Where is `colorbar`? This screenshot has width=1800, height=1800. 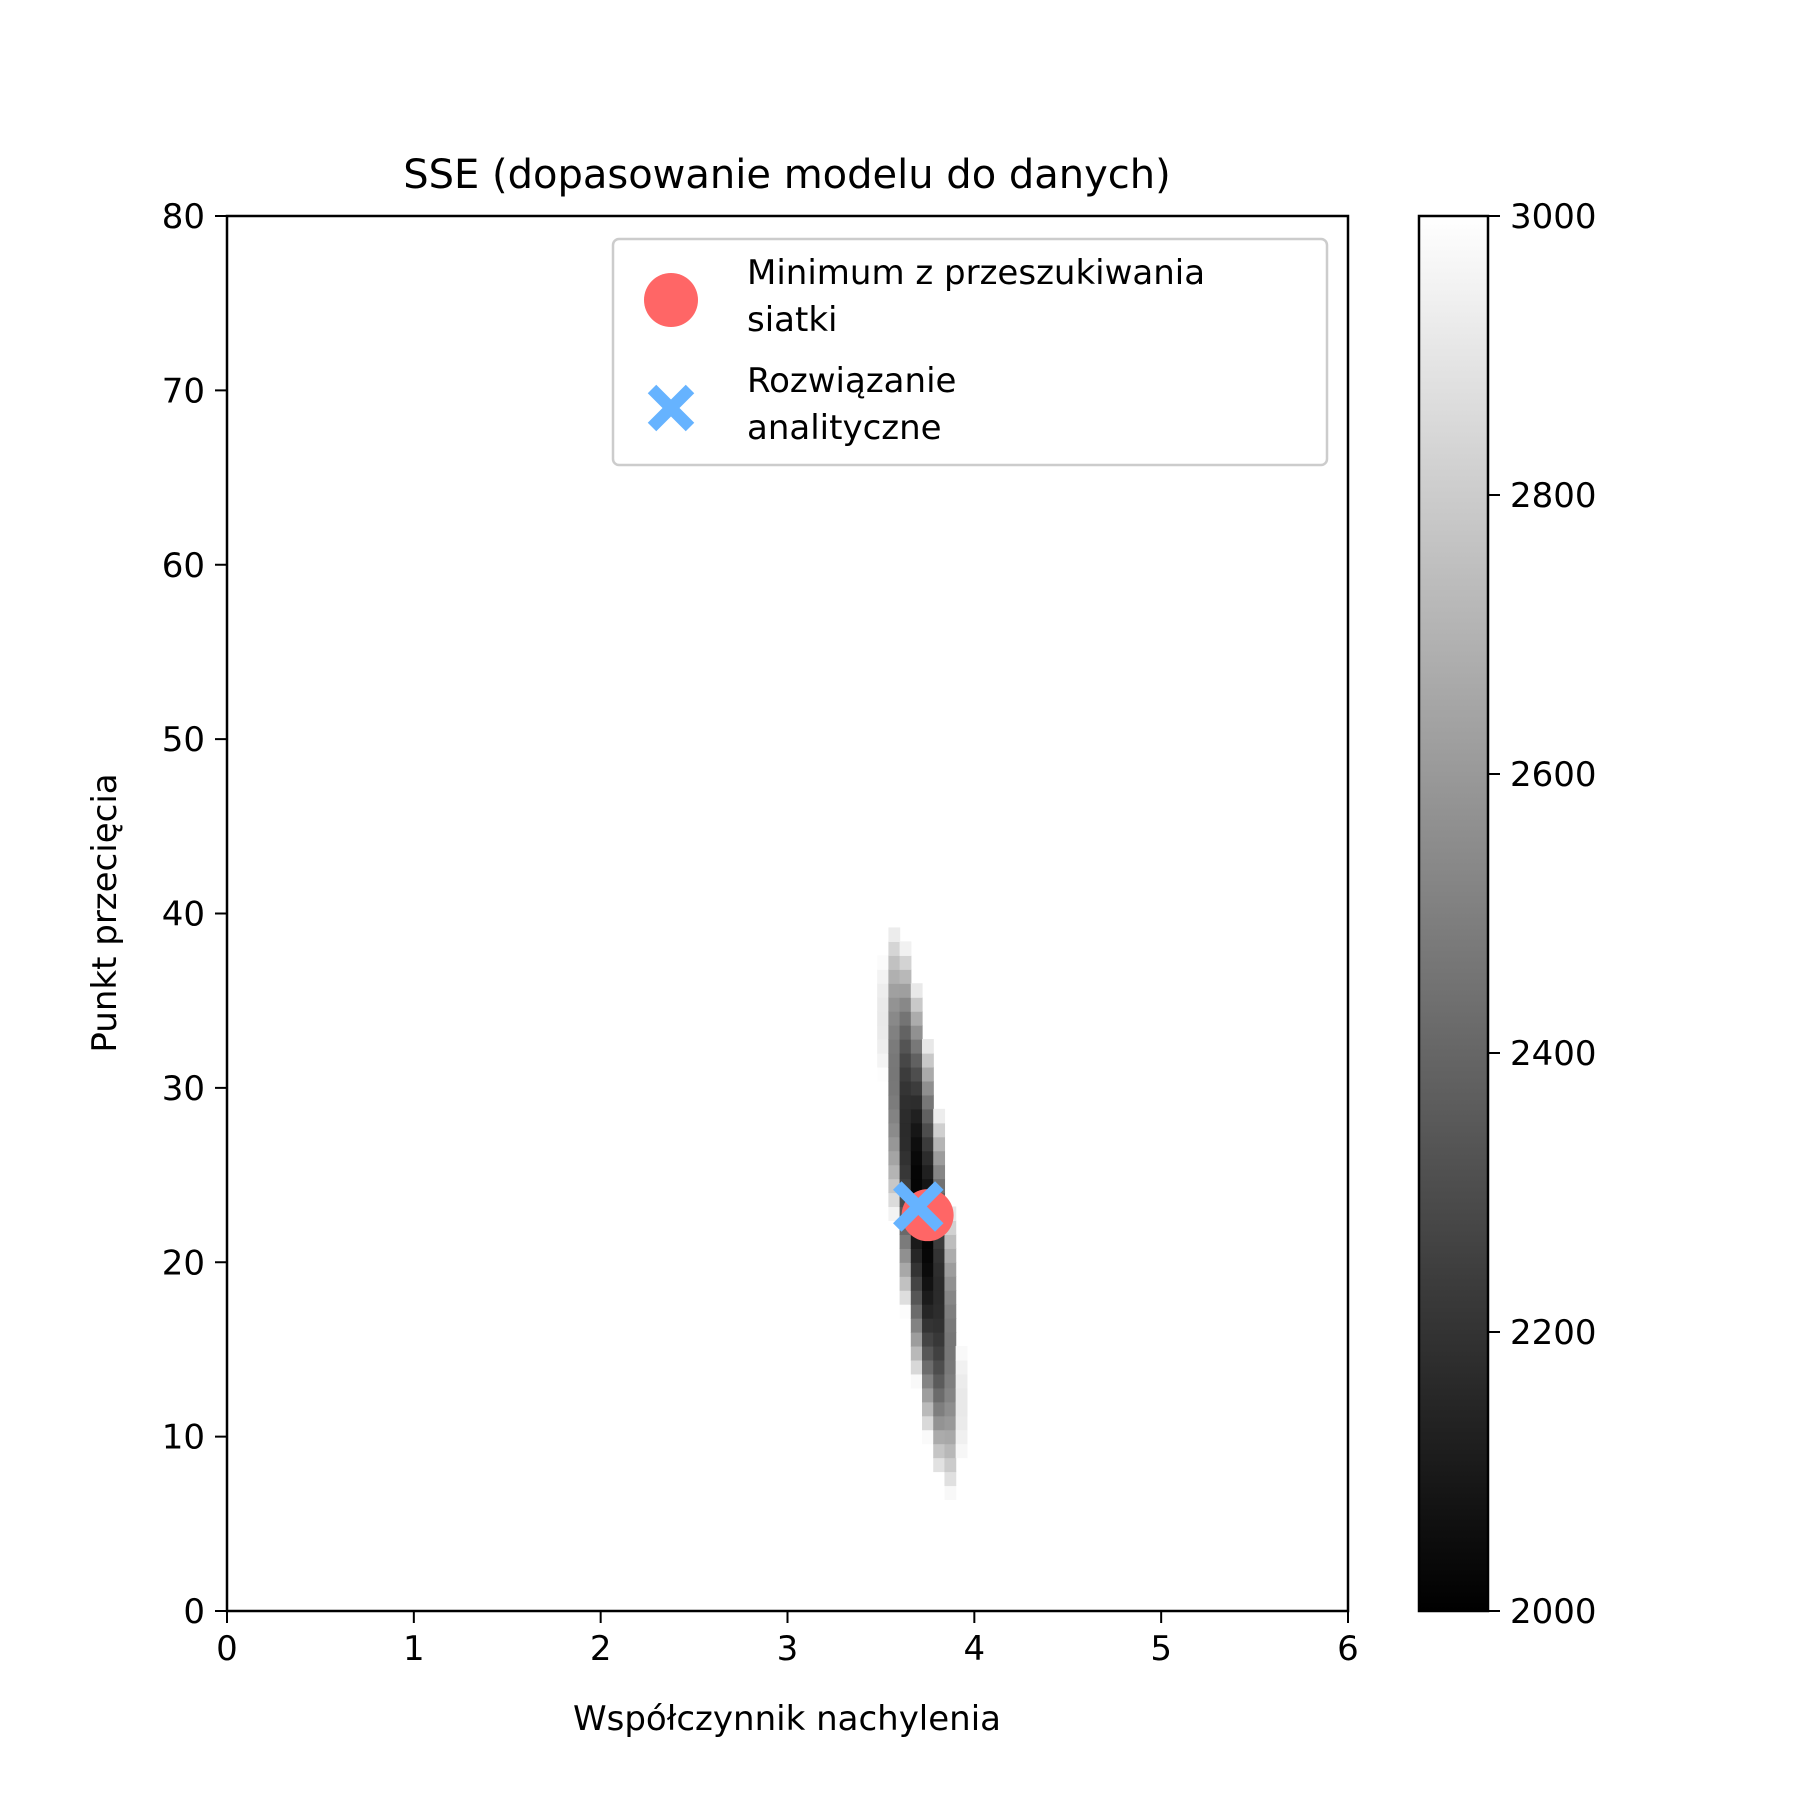
colorbar is located at coordinates (1453, 913).